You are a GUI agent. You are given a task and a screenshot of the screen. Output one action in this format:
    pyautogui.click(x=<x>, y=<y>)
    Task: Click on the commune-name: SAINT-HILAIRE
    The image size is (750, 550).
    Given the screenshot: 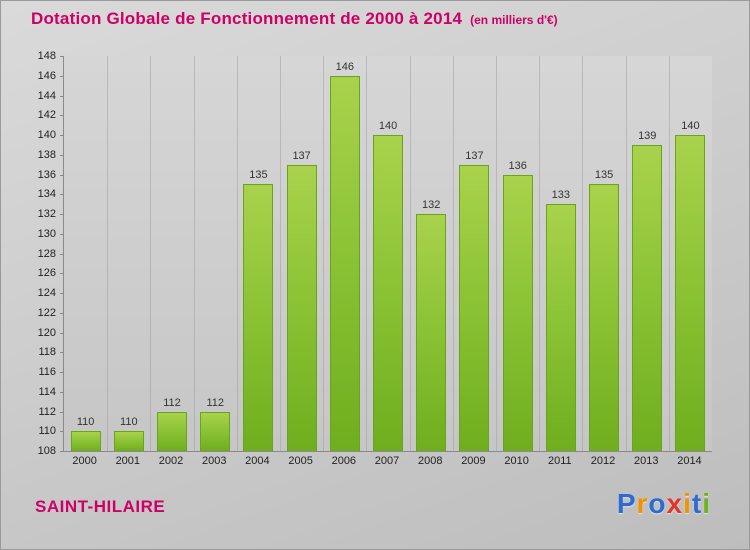 What is the action you would take?
    pyautogui.click(x=100, y=506)
    